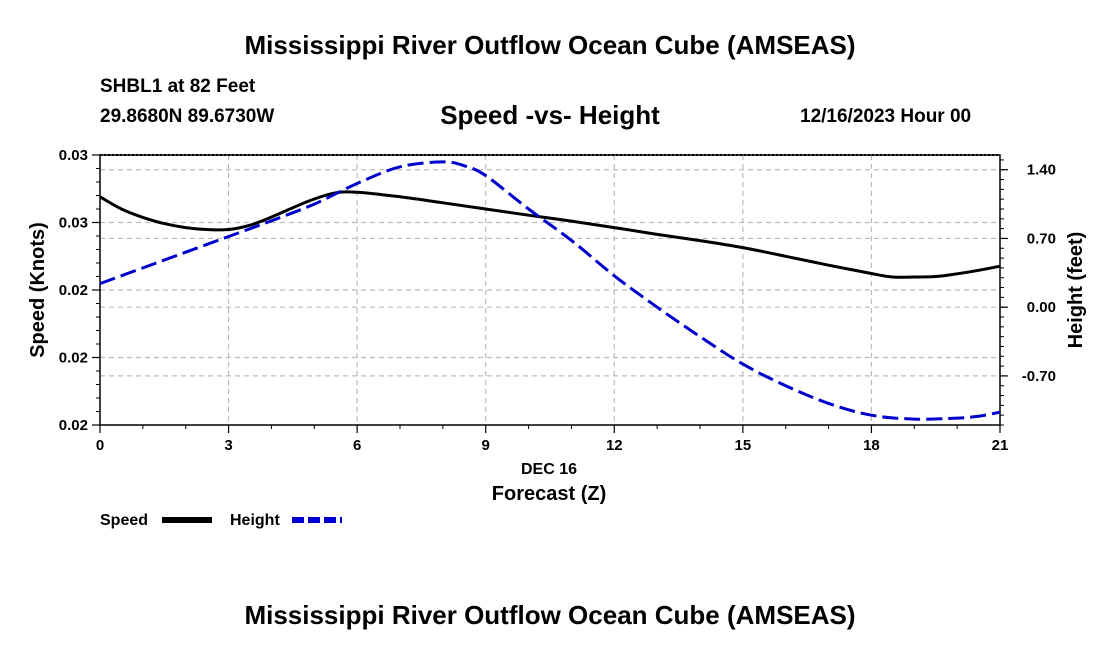 The image size is (1100, 650). Describe the element at coordinates (1076, 290) in the screenshot. I see `y2-axis-label: Height (feet)` at that location.